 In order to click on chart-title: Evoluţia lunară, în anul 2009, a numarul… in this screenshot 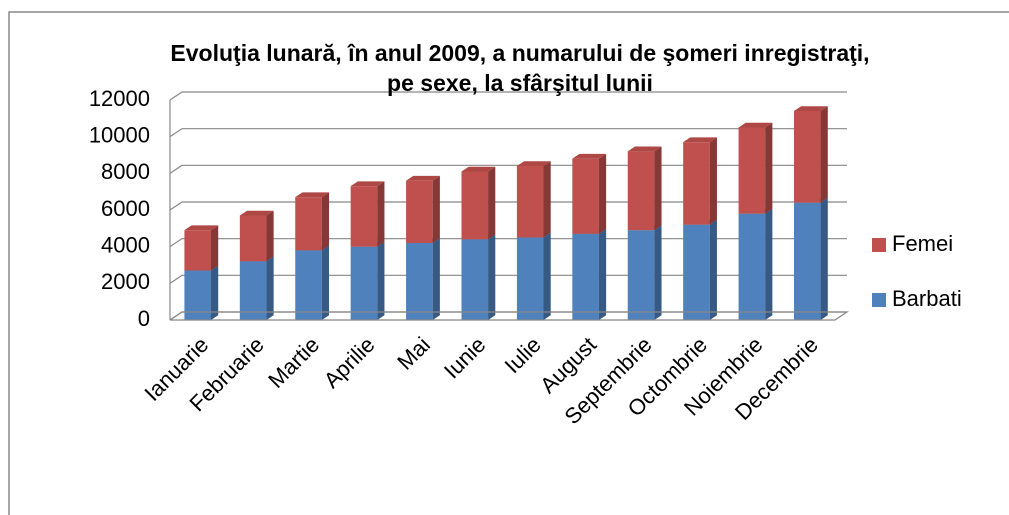, I will do `click(520, 68)`.